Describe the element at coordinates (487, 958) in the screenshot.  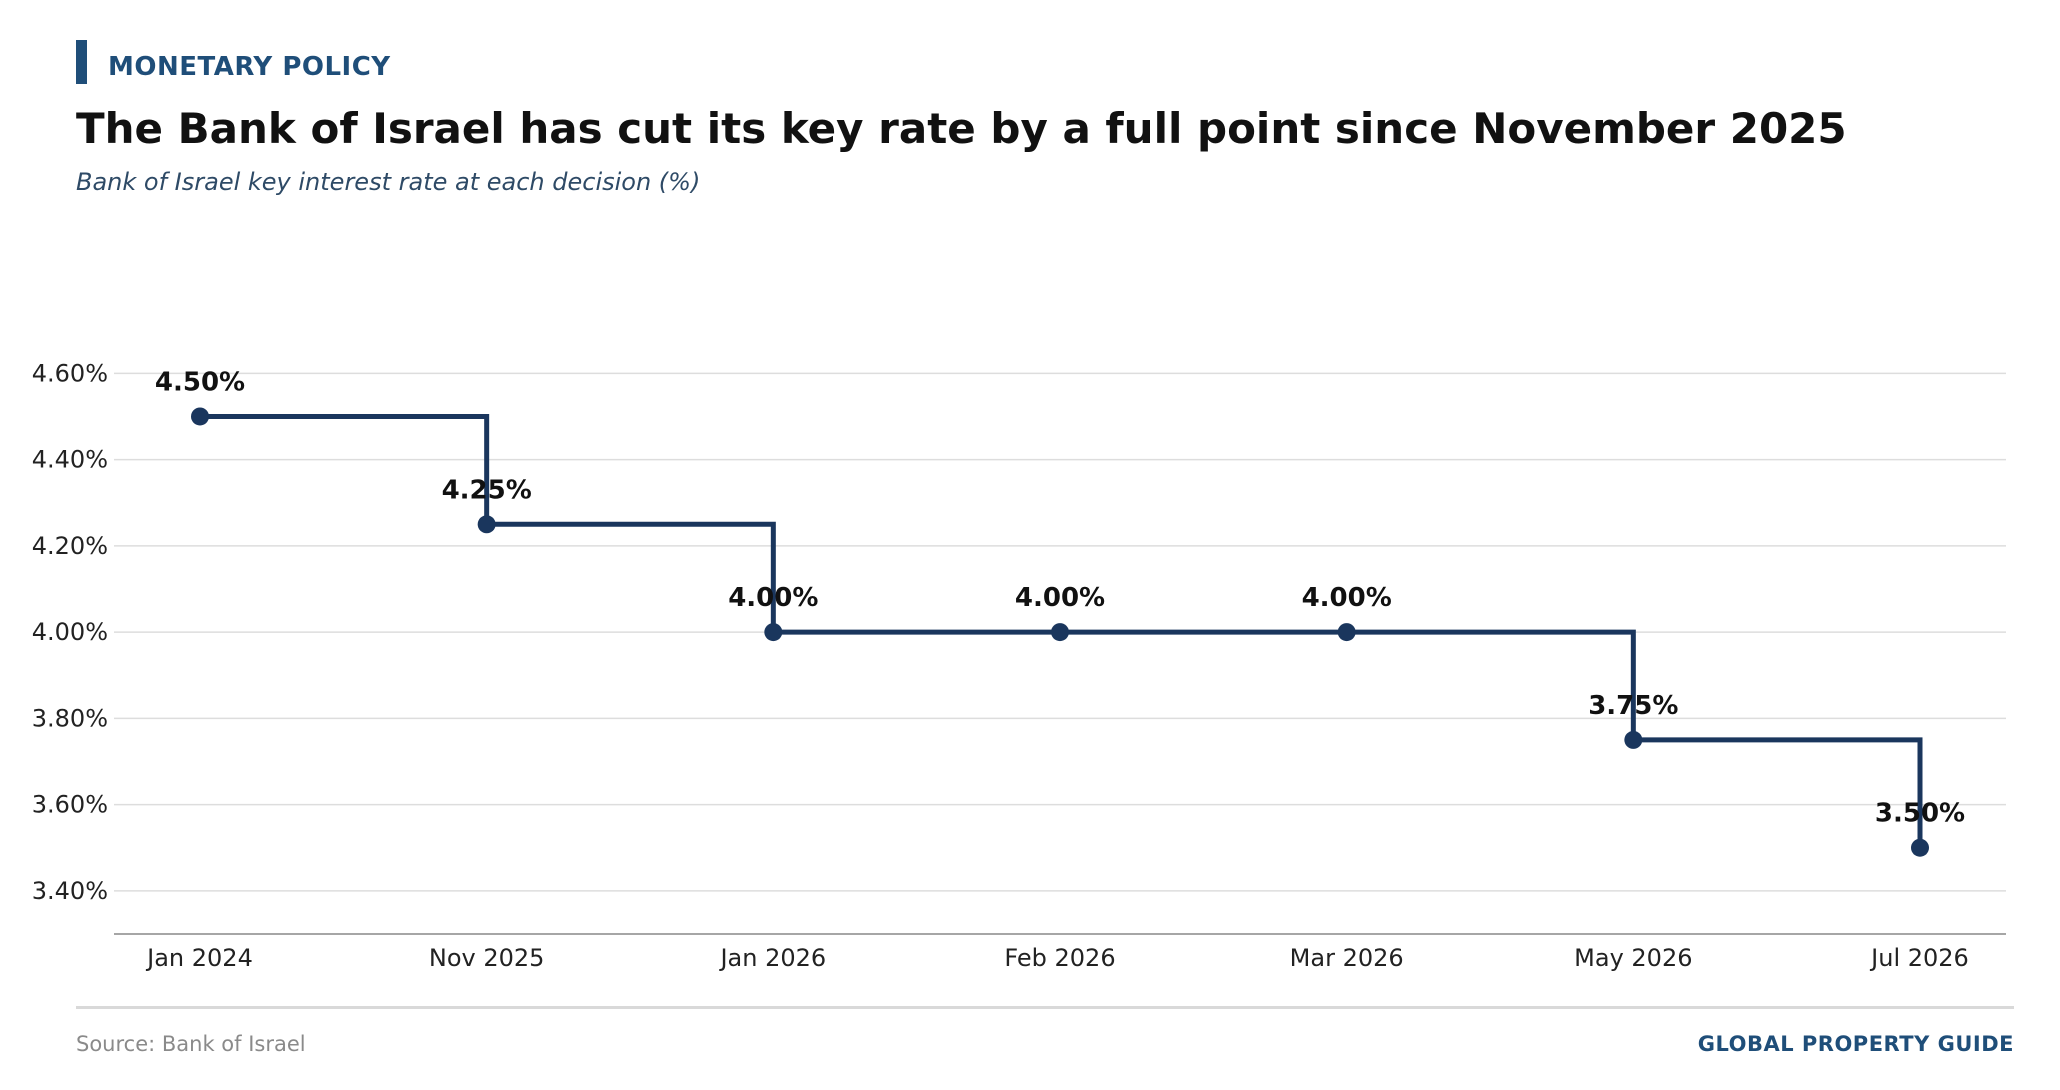
I see `x-tick-label: Nov 2025` at that location.